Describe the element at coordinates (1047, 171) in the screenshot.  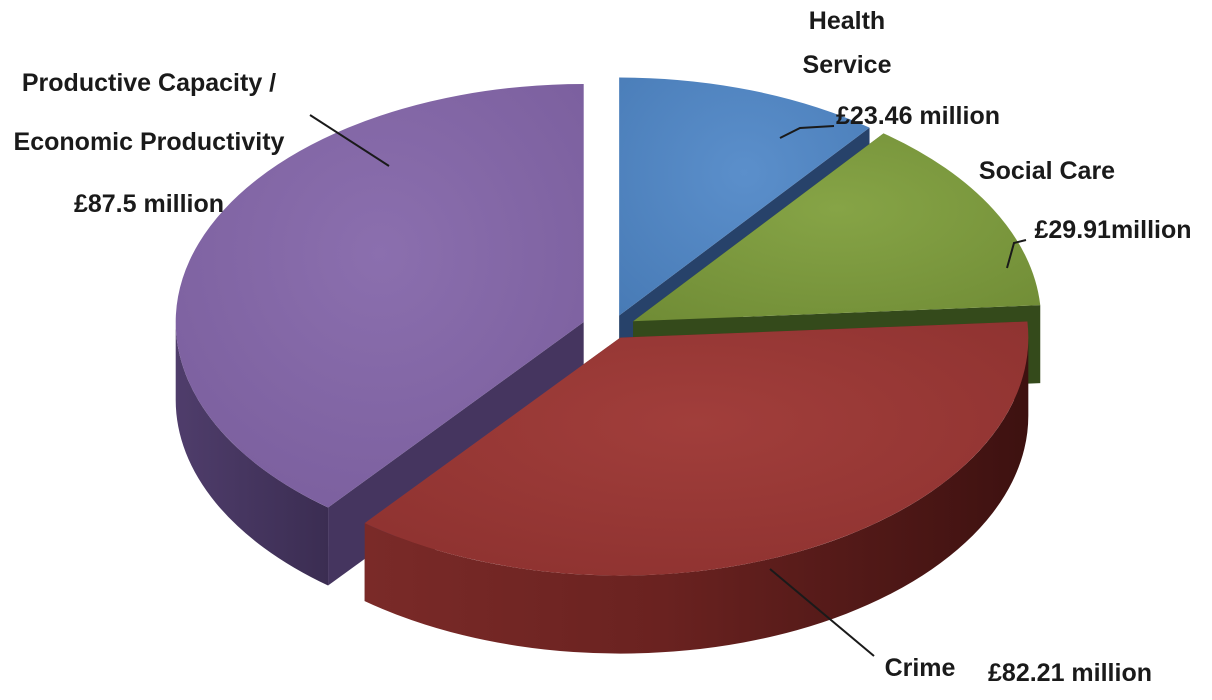
I see `slice-category-label: Social Care` at that location.